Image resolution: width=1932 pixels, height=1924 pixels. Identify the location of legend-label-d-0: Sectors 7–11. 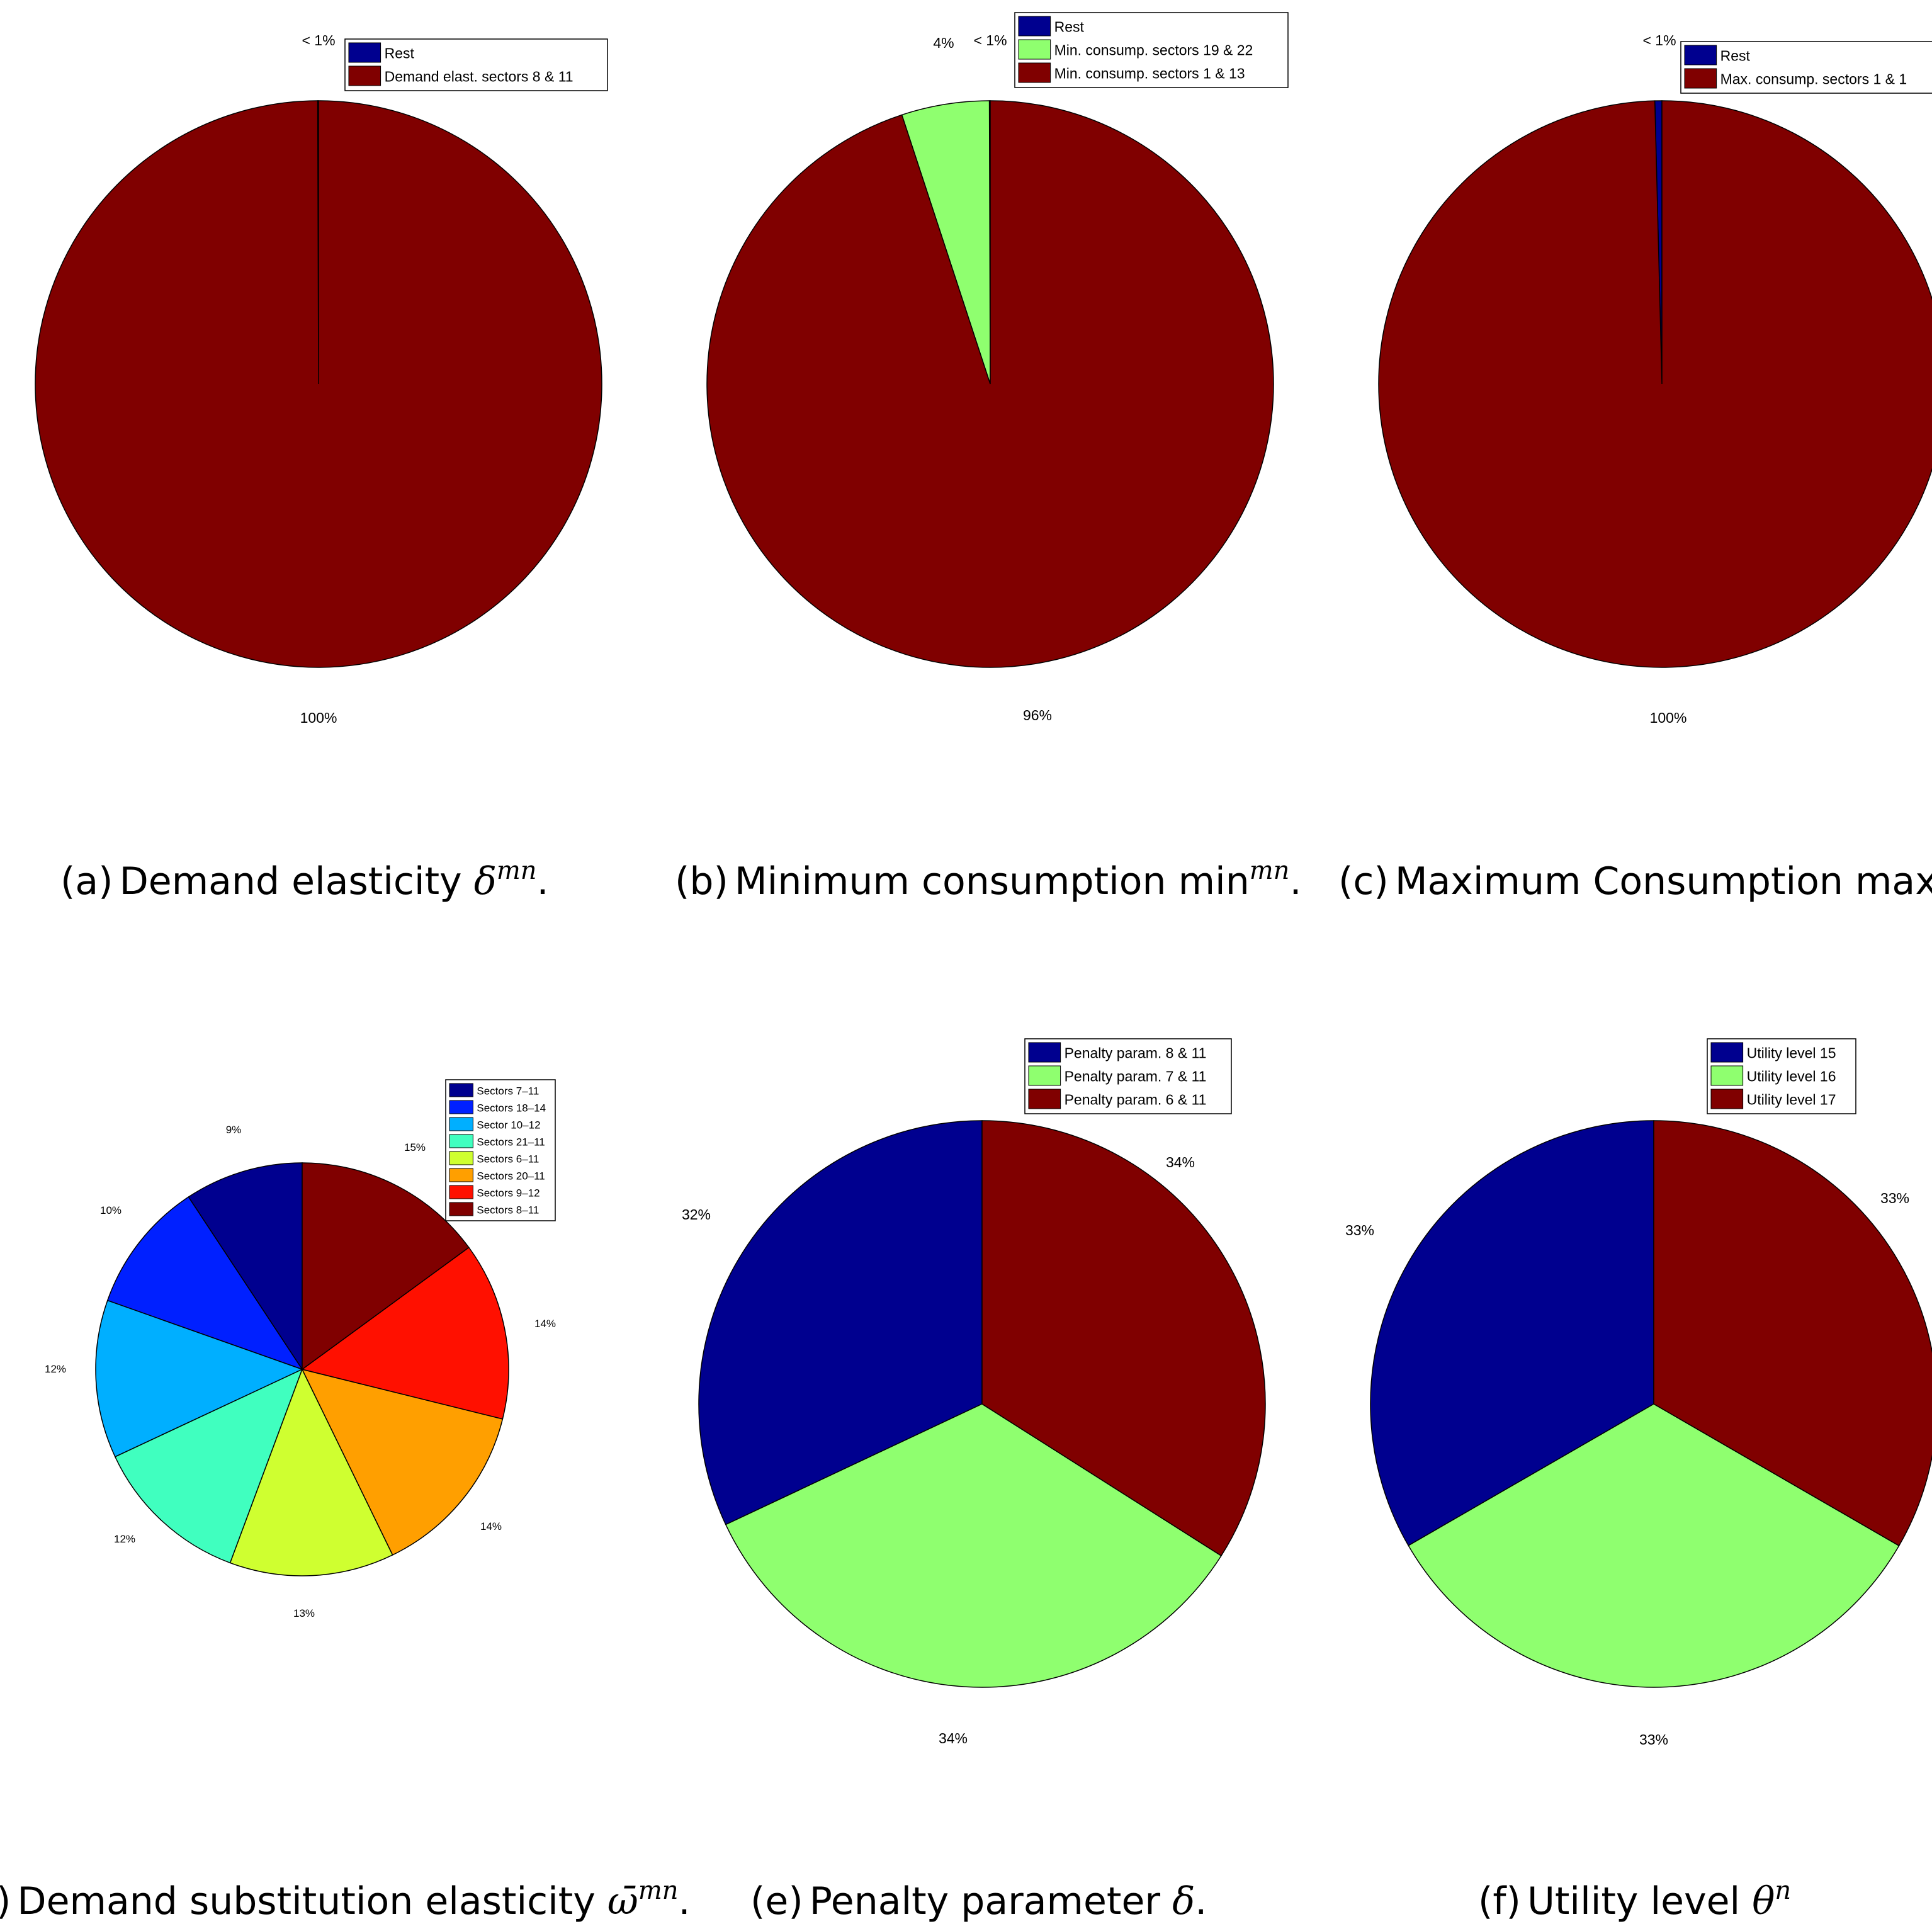
(508, 1091).